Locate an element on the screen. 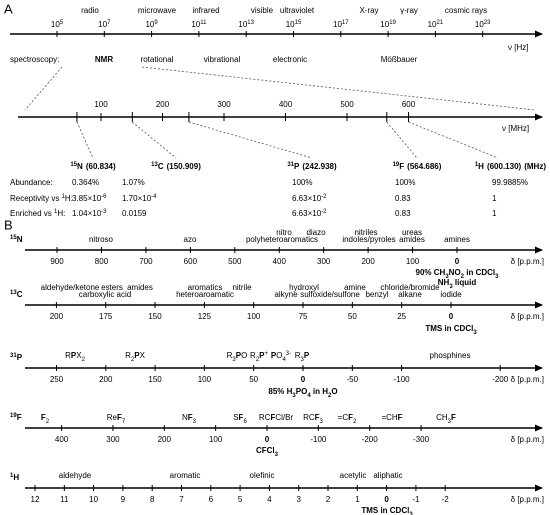 The height and width of the screenshot is (515, 550). unit-label: (MHz) is located at coordinates (535, 166).